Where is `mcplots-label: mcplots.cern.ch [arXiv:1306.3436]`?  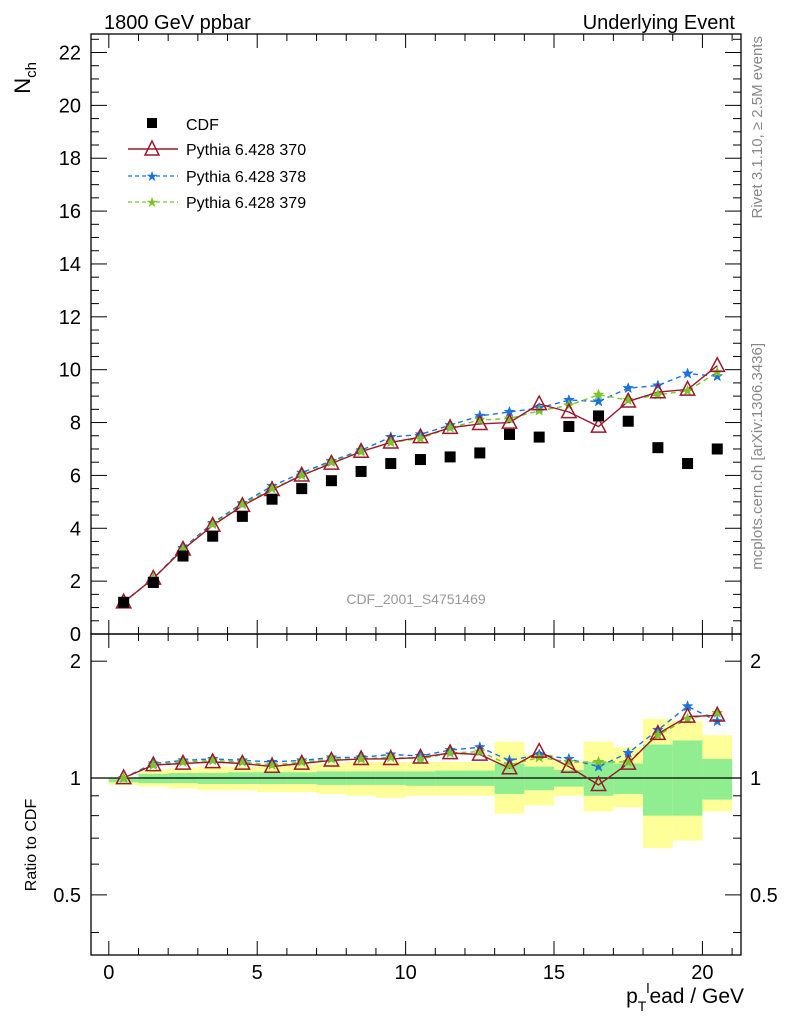
mcplots-label: mcplots.cern.ch [arXiv:1306.3436] is located at coordinates (757, 456).